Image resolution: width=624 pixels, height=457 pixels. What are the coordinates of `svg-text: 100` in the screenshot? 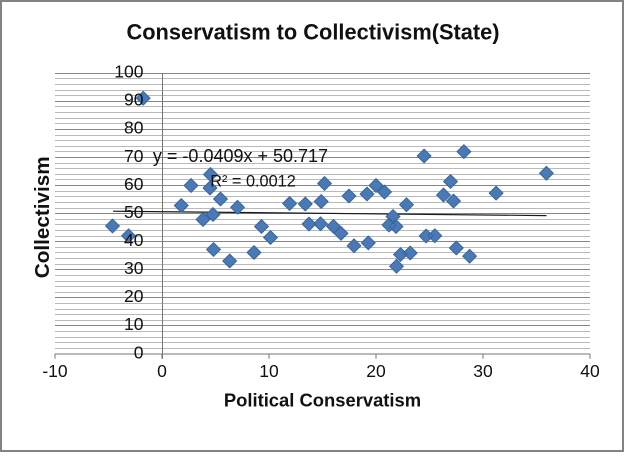 It's located at (128, 72).